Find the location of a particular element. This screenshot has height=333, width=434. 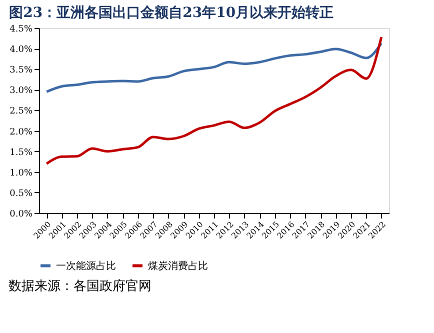

y-tick-label: 3.5% is located at coordinates (21, 71).